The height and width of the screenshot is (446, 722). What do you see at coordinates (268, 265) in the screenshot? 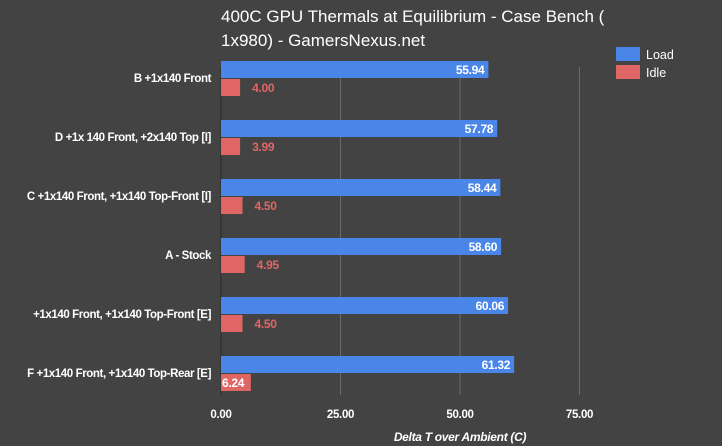
I see `data-label: 4.95` at bounding box center [268, 265].